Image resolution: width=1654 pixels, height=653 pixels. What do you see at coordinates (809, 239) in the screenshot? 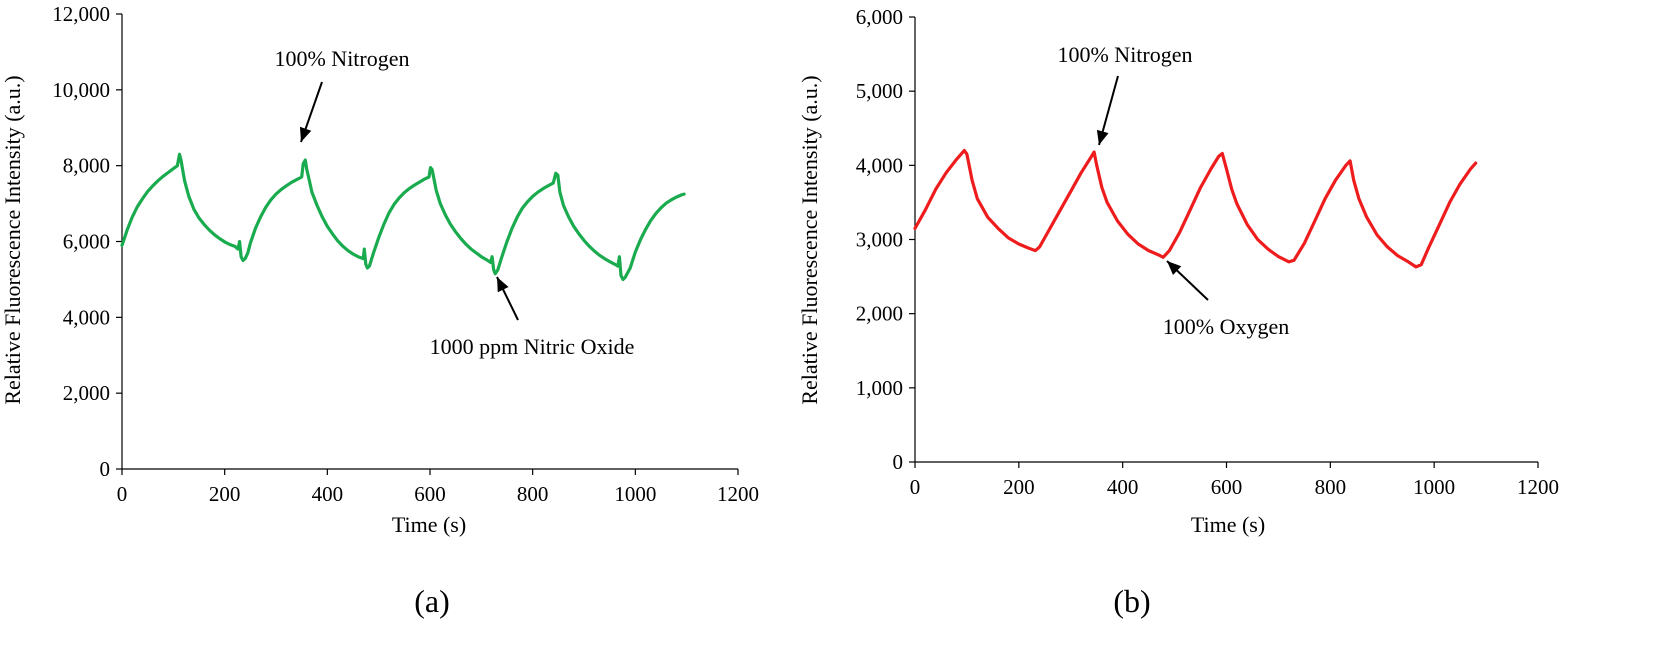
I see `y-axis-title-b: Relative Fluorescence Intensity (a.u.)` at bounding box center [809, 239].